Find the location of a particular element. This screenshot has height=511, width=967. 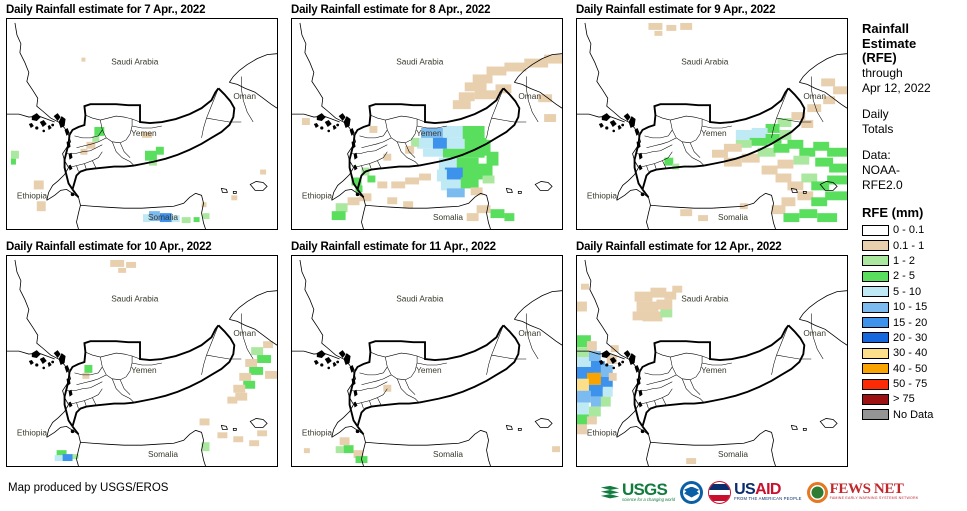

map-9apr: Saudi Arabia Oman Yemen Ethiopia Somalia is located at coordinates (712, 124).